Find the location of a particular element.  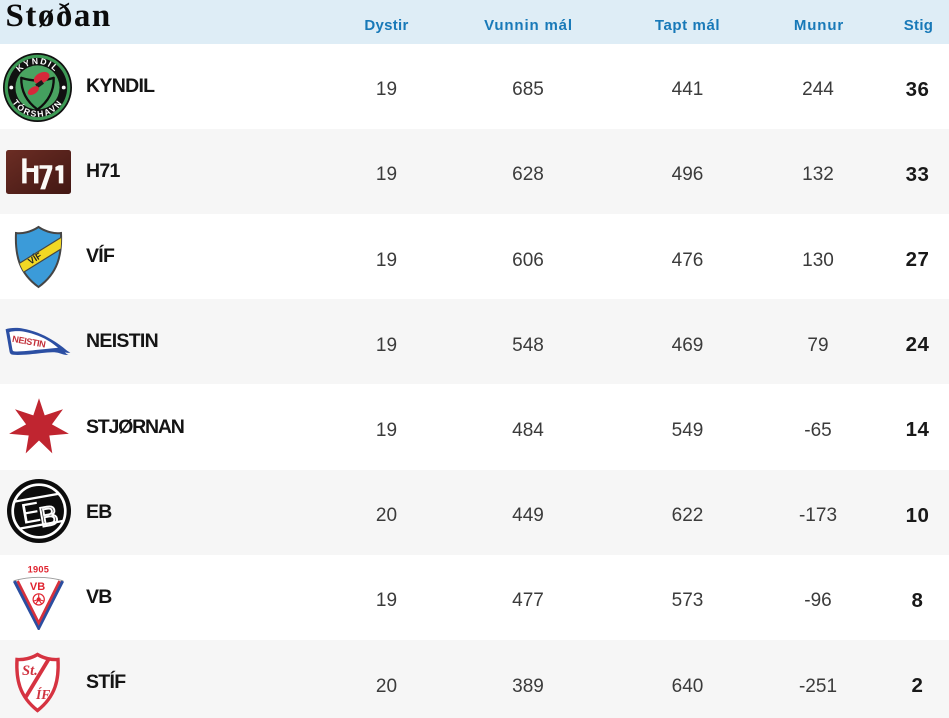

svg-text: St. is located at coordinates (30, 671).